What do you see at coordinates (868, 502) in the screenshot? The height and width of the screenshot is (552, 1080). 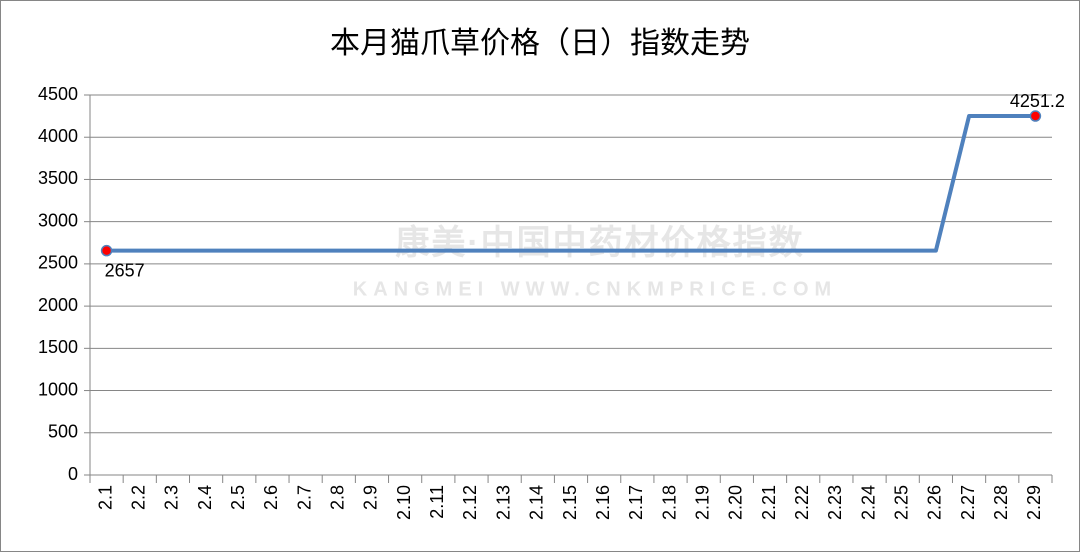 I see `x-tick-label: 2.24` at bounding box center [868, 502].